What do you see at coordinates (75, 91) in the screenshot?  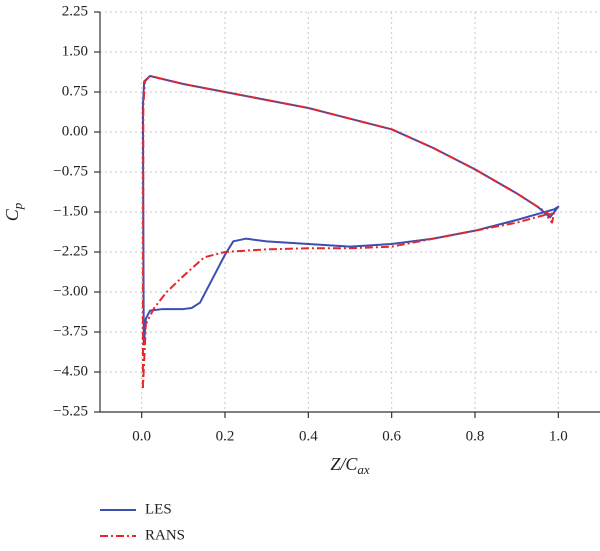 I see `y-tick-label: 0.75` at bounding box center [75, 91].